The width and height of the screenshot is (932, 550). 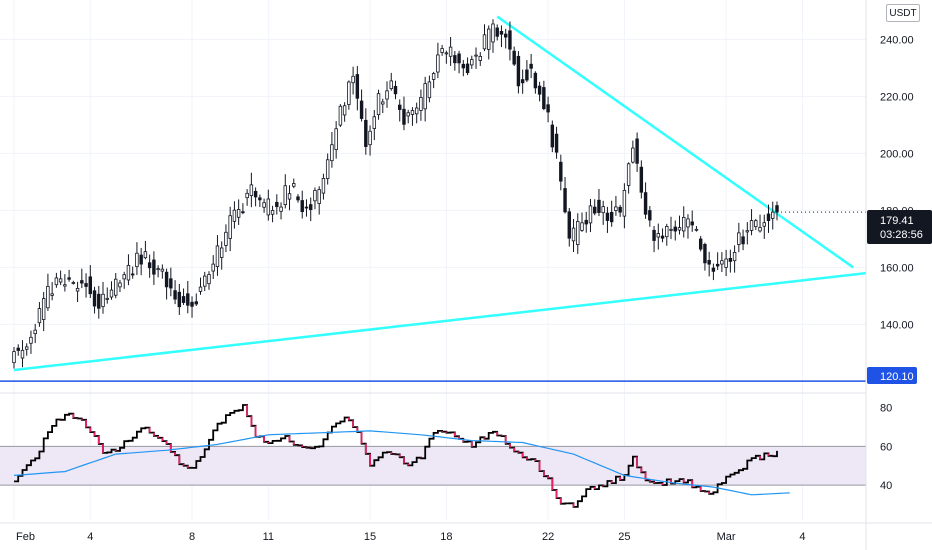 I want to click on time-tick-label: 18, so click(x=446, y=537).